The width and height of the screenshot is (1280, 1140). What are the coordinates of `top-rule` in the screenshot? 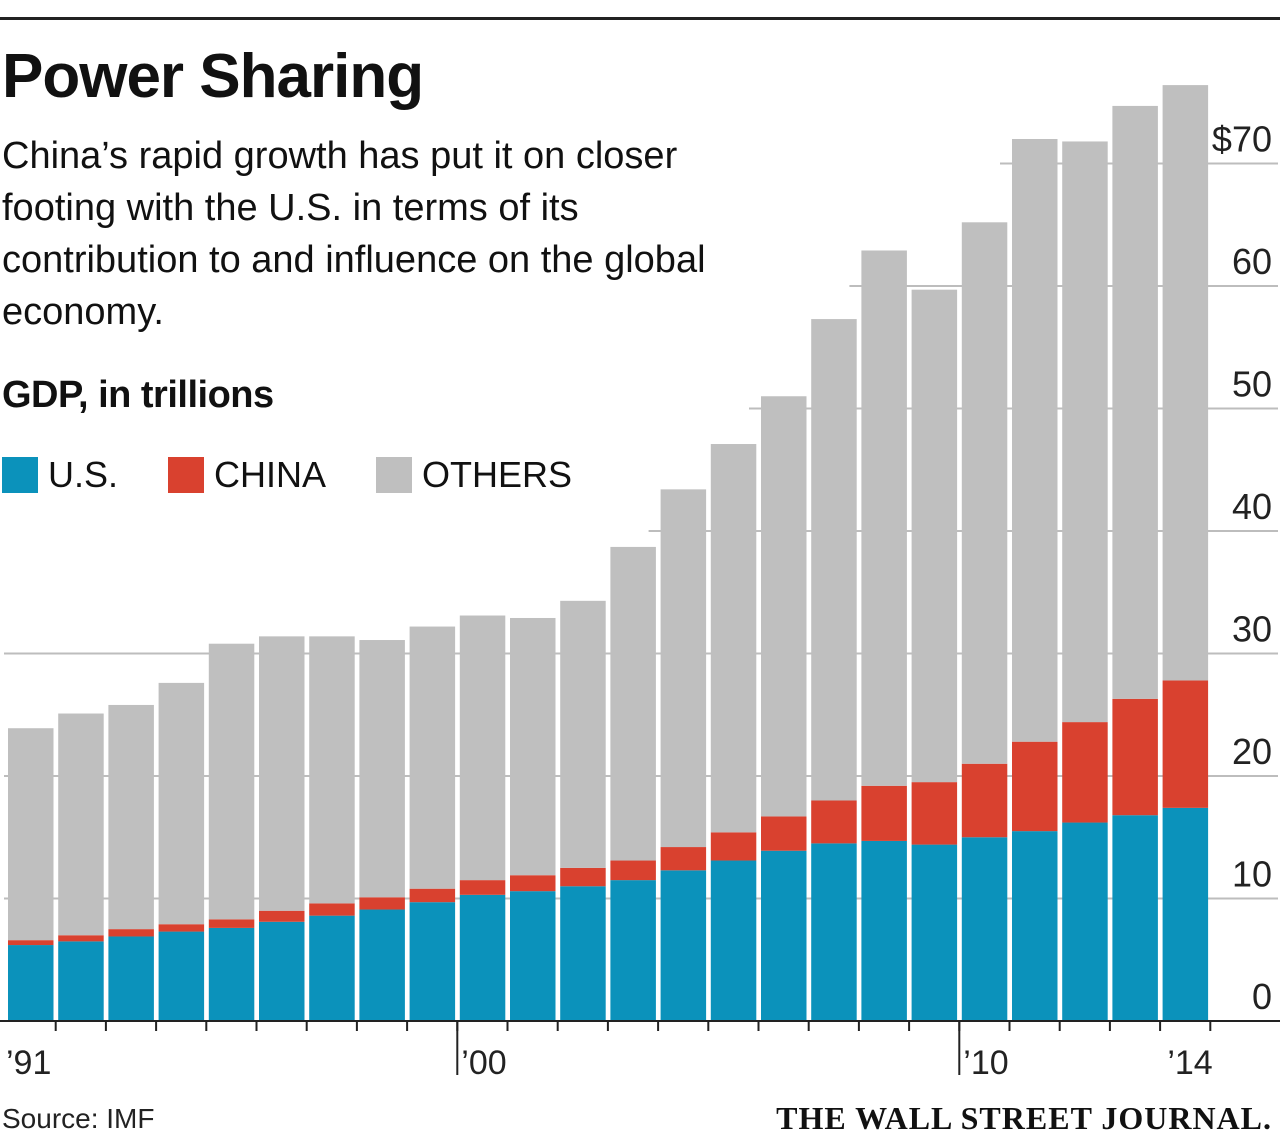 It's located at (640, 18).